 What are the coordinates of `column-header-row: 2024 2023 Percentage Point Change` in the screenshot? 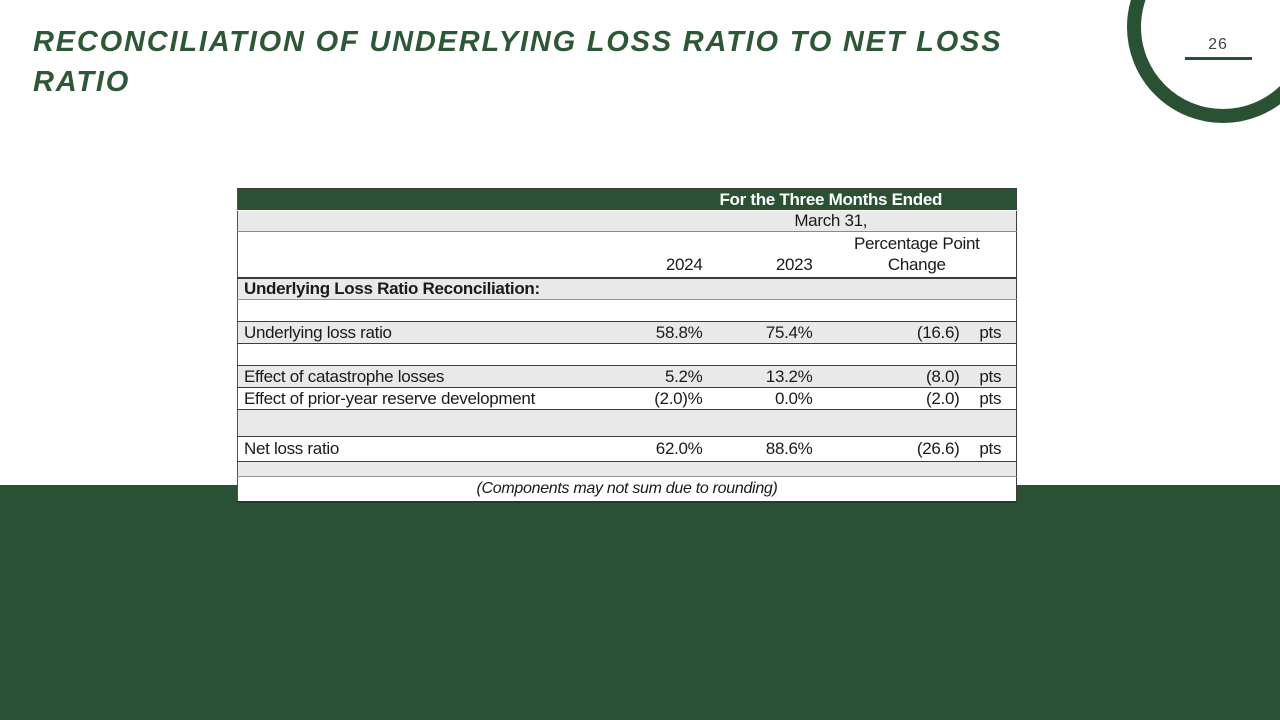 It's located at (627, 255).